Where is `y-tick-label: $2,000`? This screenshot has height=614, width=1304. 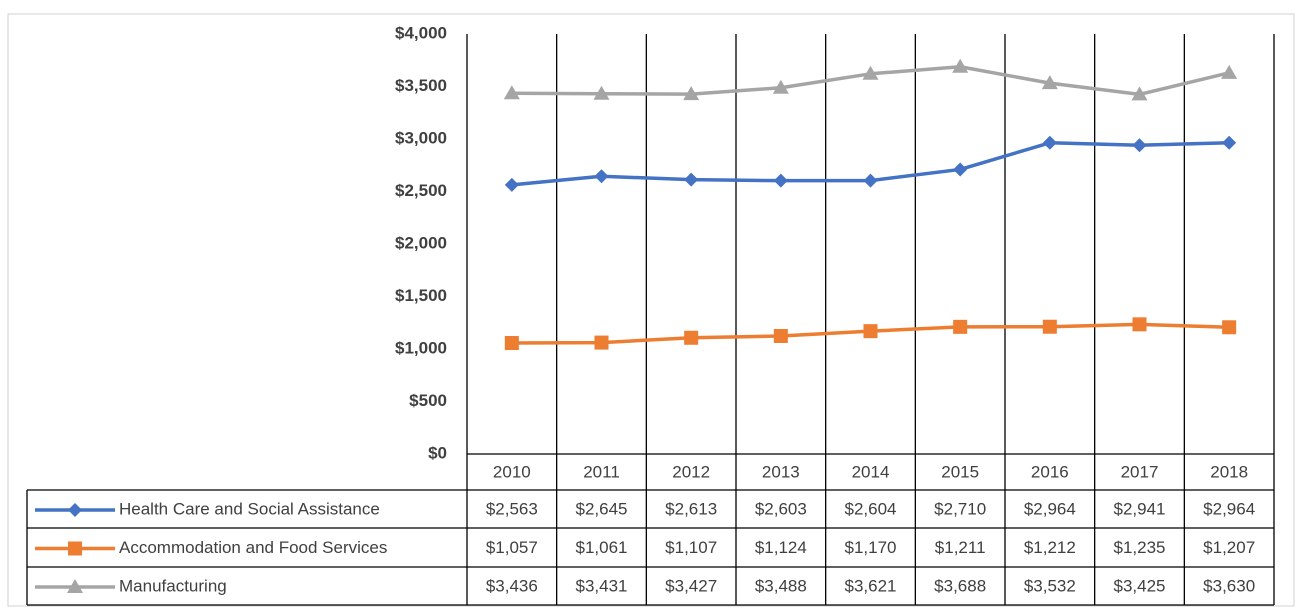
y-tick-label: $2,000 is located at coordinates (421, 242).